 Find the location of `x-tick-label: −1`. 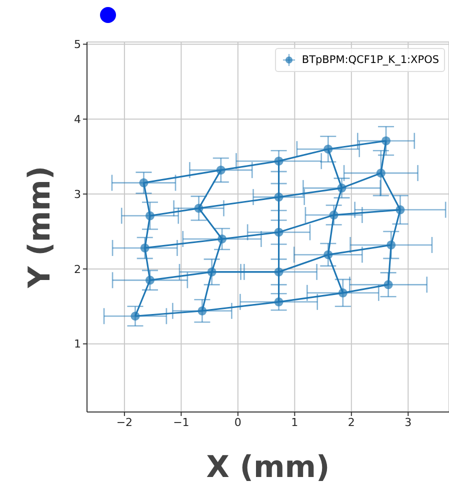

x-tick-label: −1 is located at coordinates (181, 422).